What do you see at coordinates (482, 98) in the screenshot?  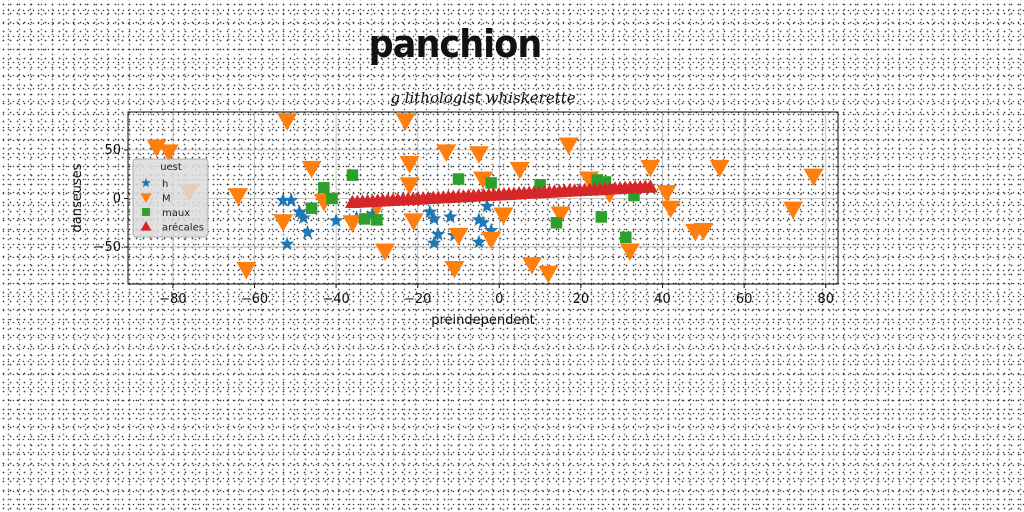 I see `chart-subtitle: g lithologist whiskerette` at bounding box center [482, 98].